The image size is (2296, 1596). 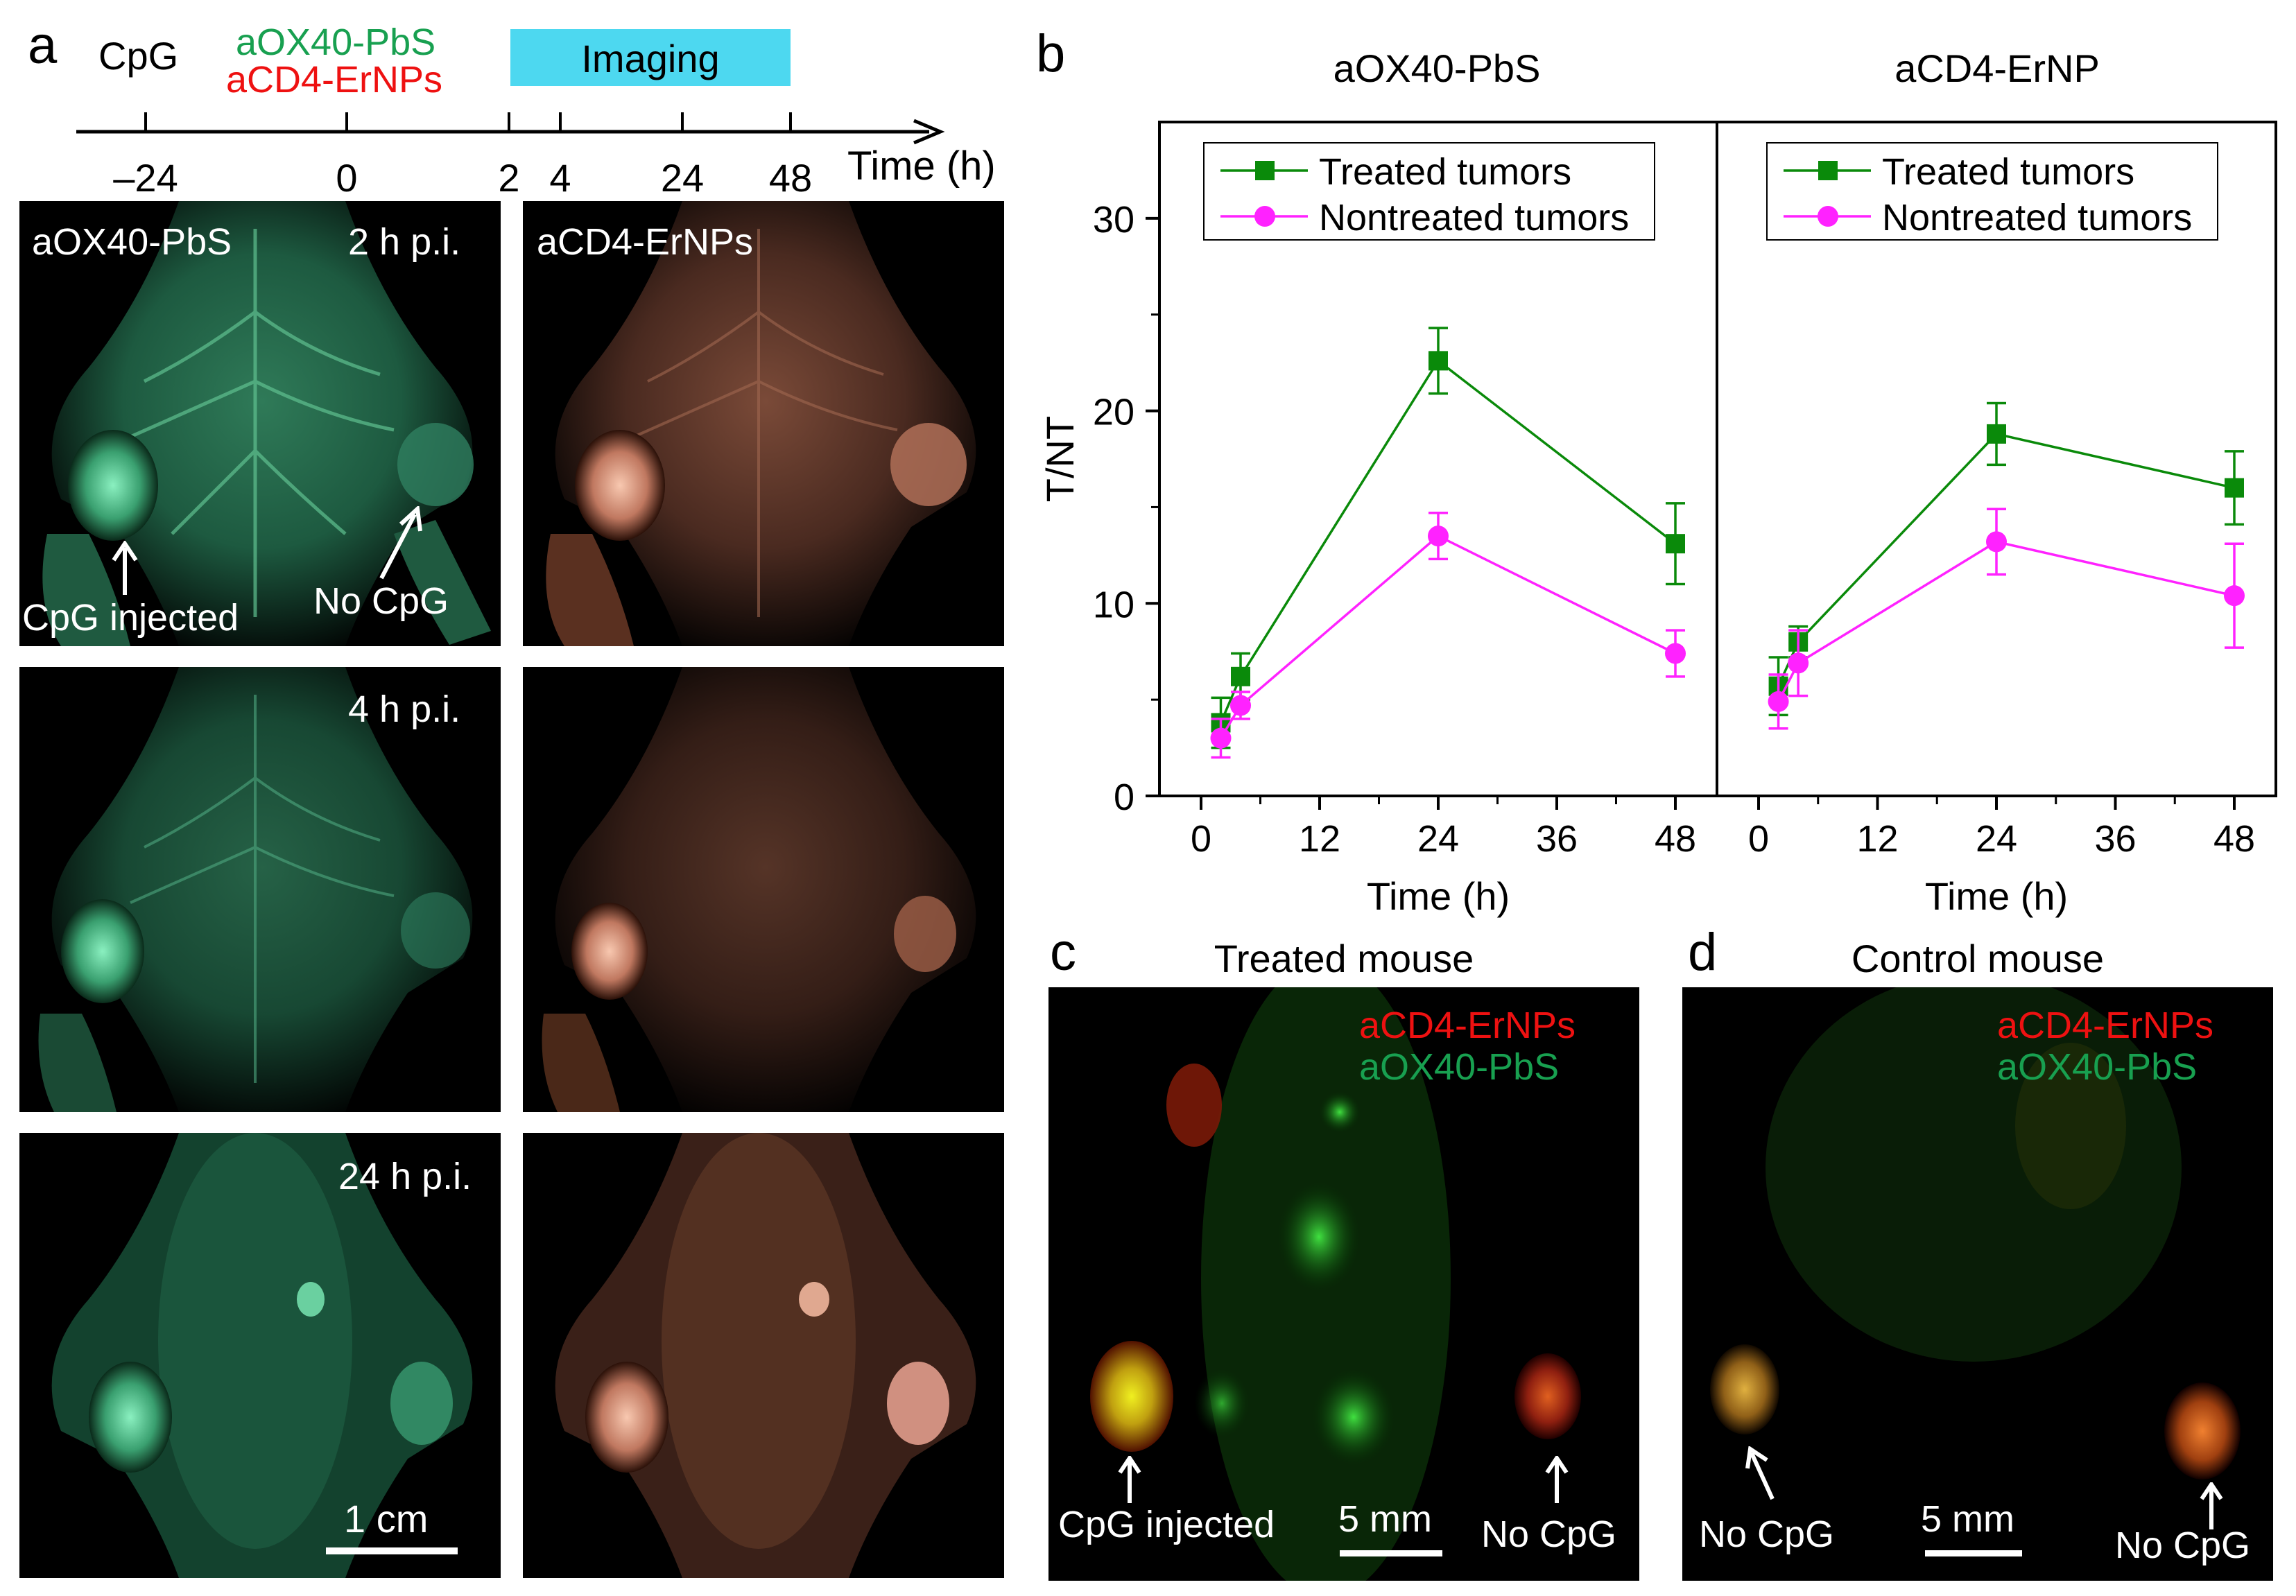 I want to click on row-label-4h: 4 h p.i., so click(x=404, y=709).